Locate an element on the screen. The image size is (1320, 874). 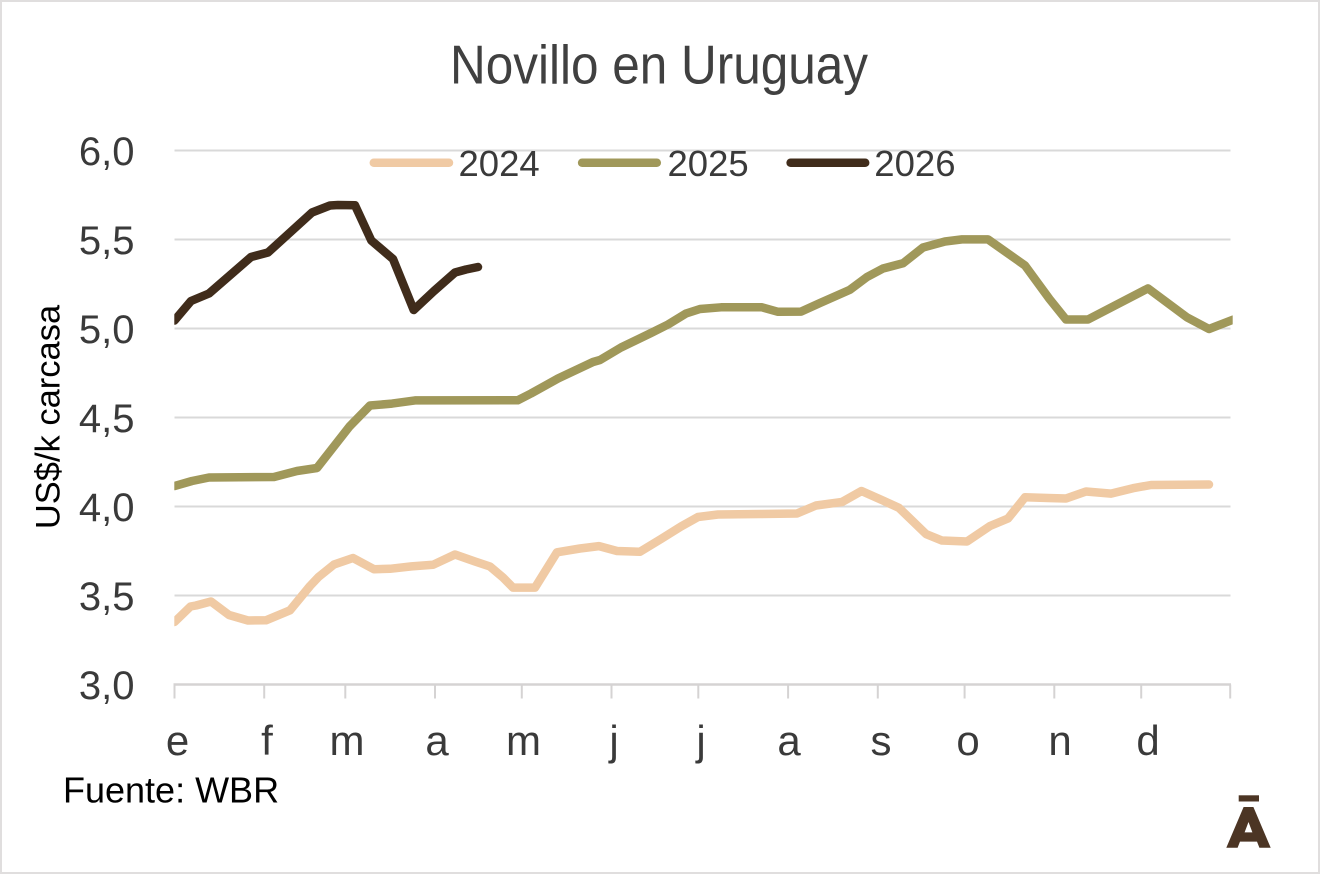
svg-text: 4,5 is located at coordinates (107, 419).